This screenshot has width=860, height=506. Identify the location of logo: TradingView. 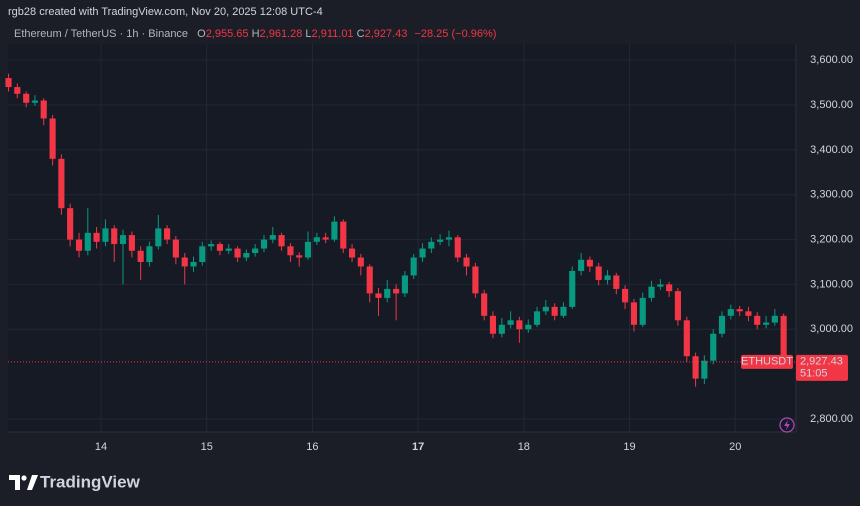
(75, 481).